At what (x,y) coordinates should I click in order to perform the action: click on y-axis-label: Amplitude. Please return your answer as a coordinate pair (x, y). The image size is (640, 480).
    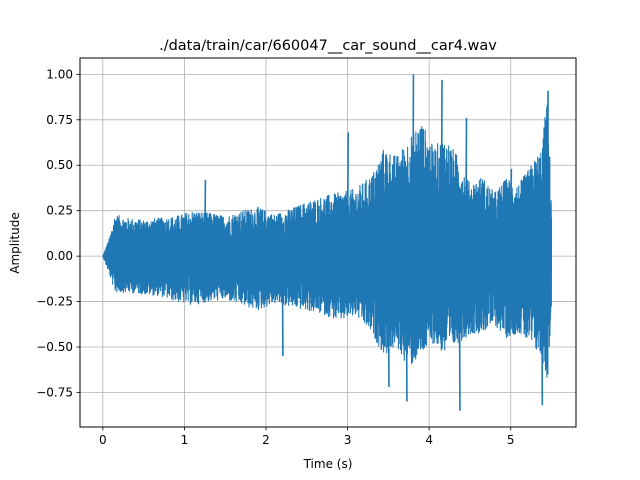
    Looking at the image, I should click on (15, 243).